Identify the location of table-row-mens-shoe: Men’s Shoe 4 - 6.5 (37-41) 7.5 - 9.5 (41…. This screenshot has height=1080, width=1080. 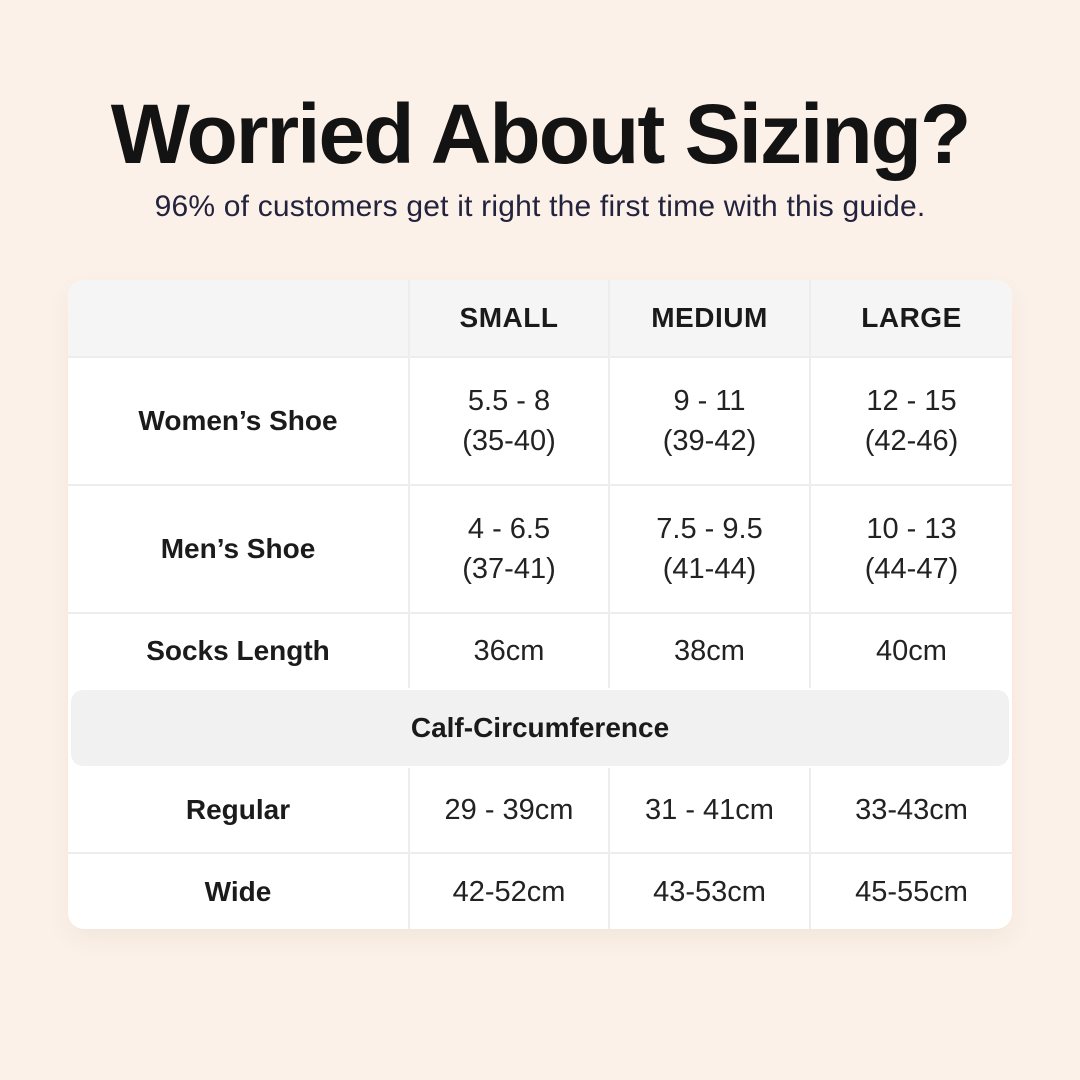
(540, 548).